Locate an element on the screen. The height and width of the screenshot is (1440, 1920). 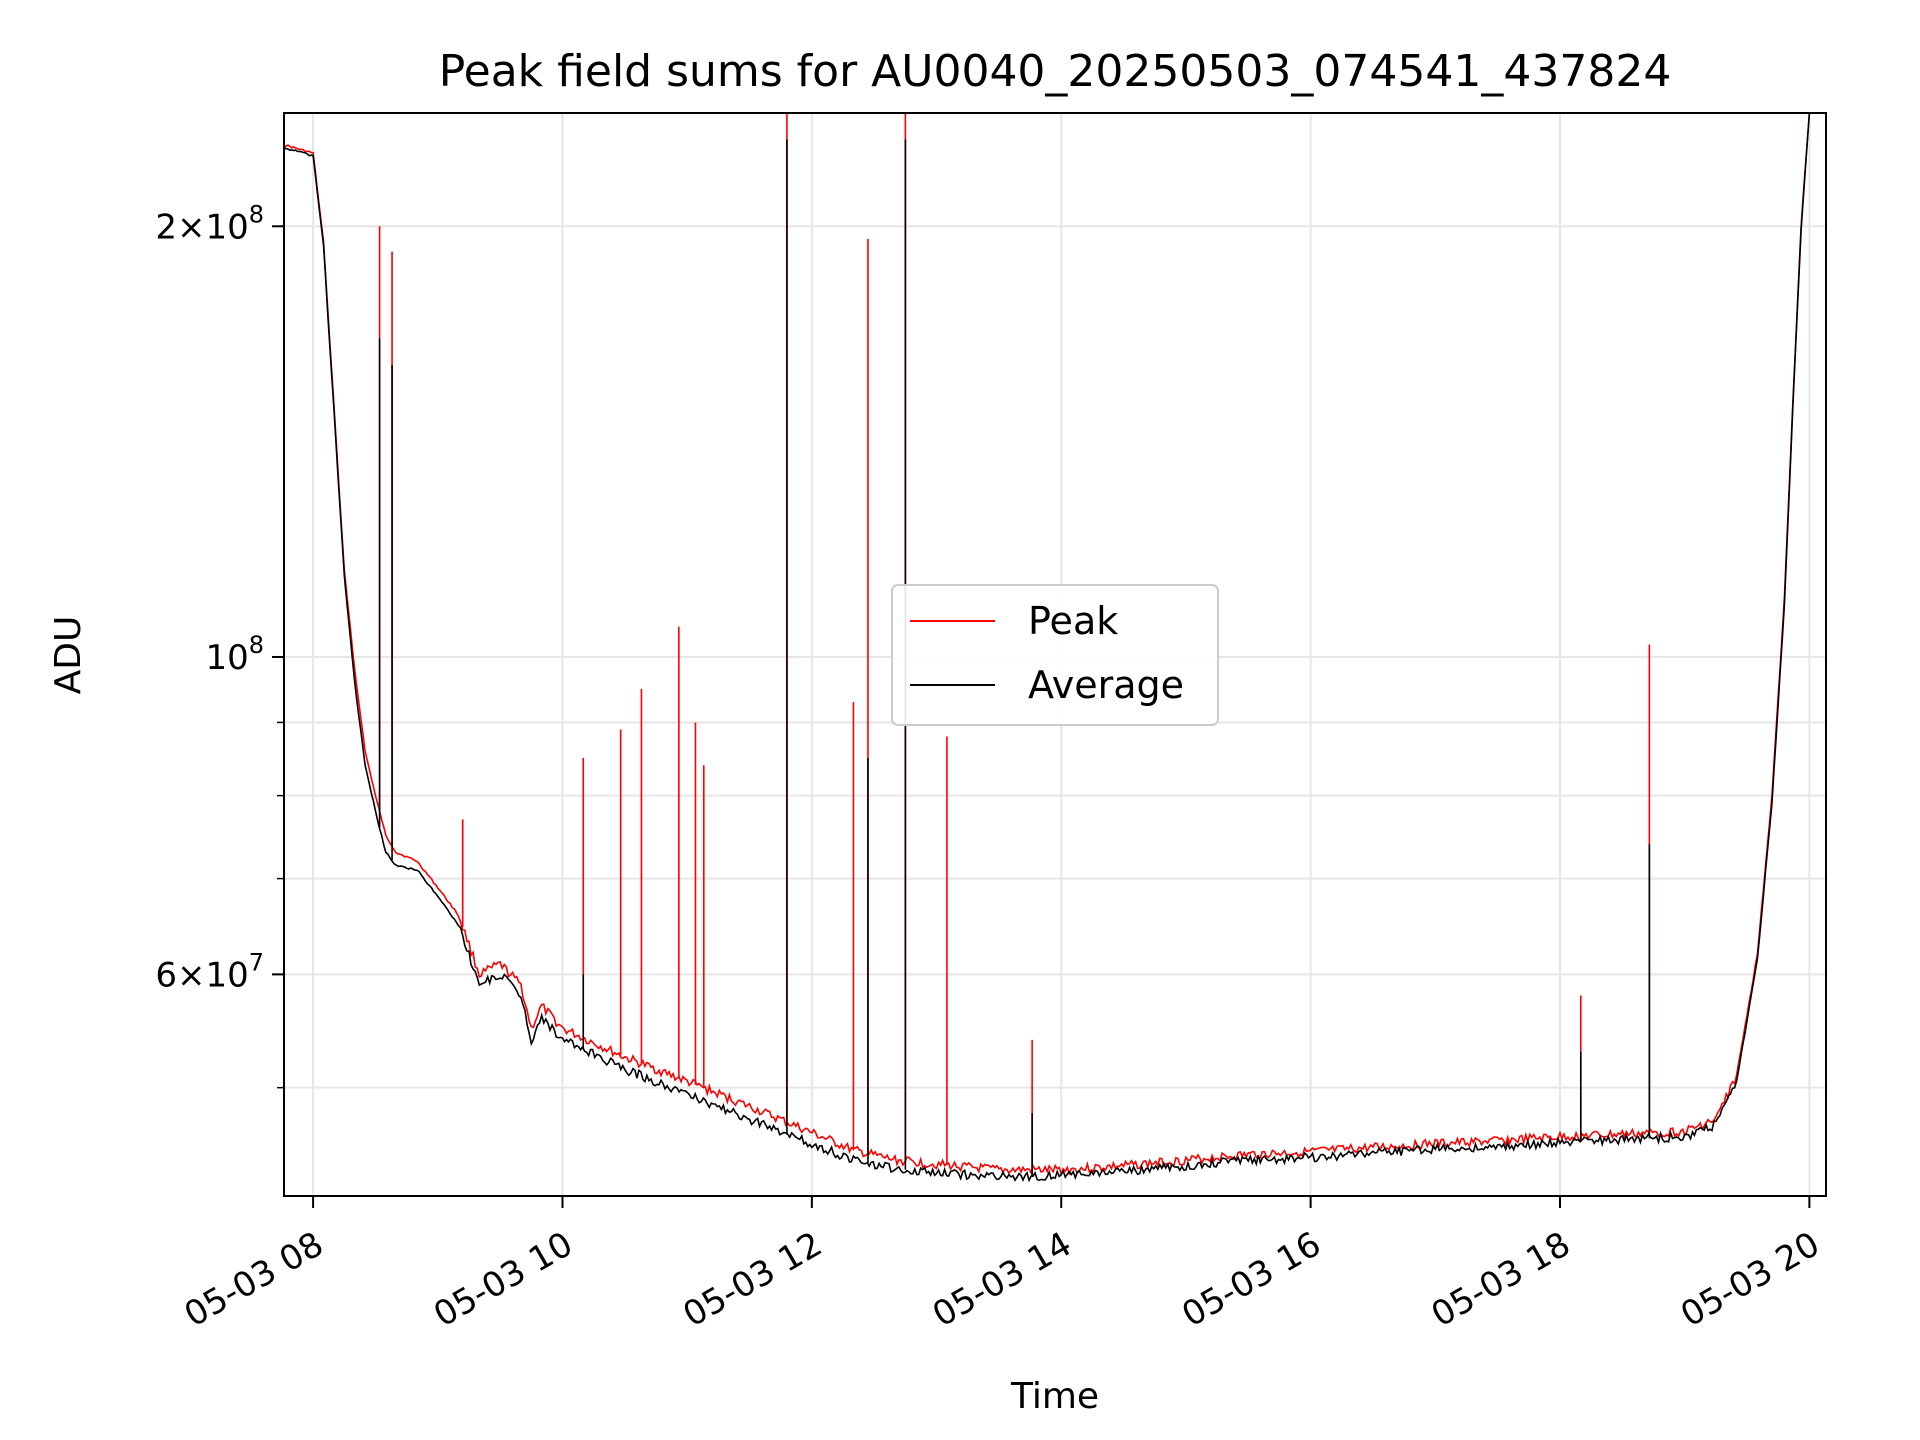
x-tick-label: 05-03 18 is located at coordinates (1501, 1279).